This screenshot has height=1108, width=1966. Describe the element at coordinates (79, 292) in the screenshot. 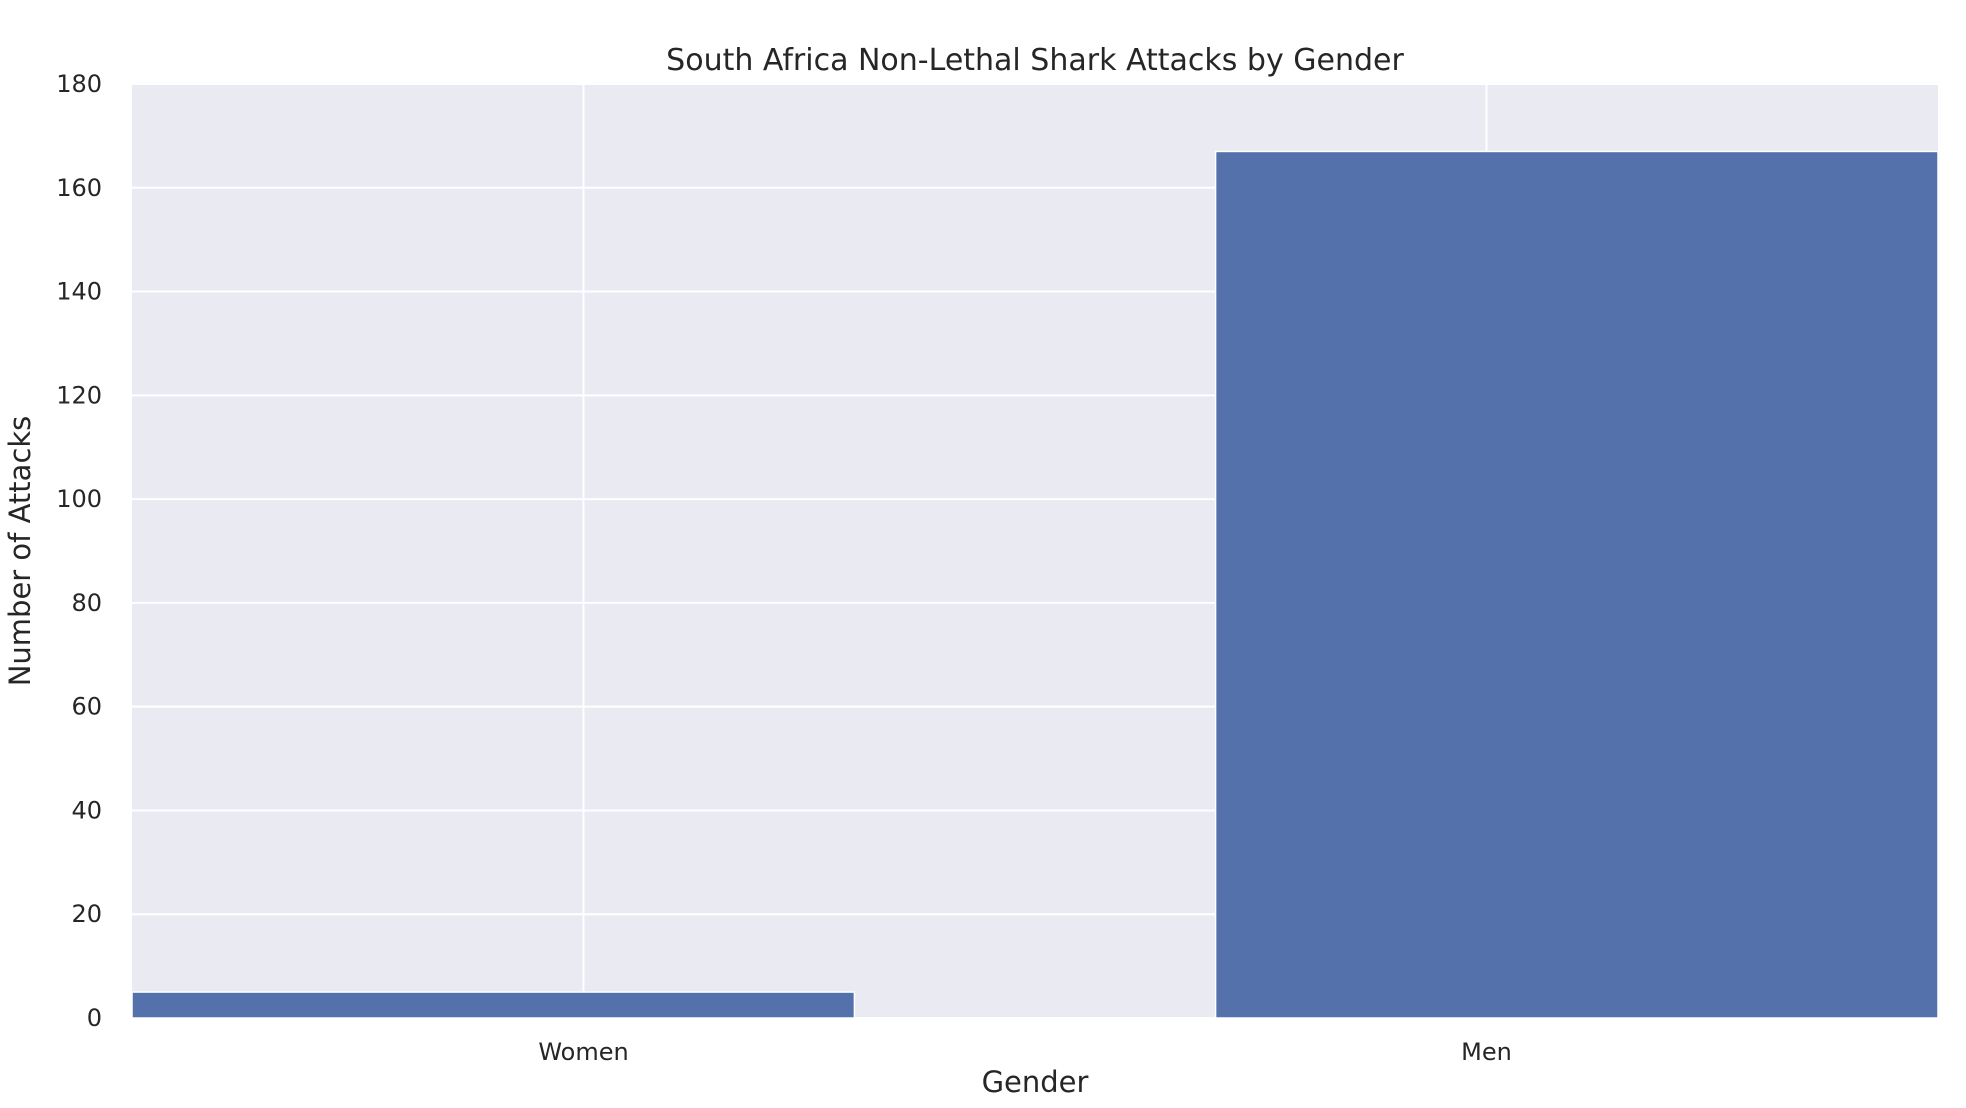

I see `y-tick-label: 140` at that location.